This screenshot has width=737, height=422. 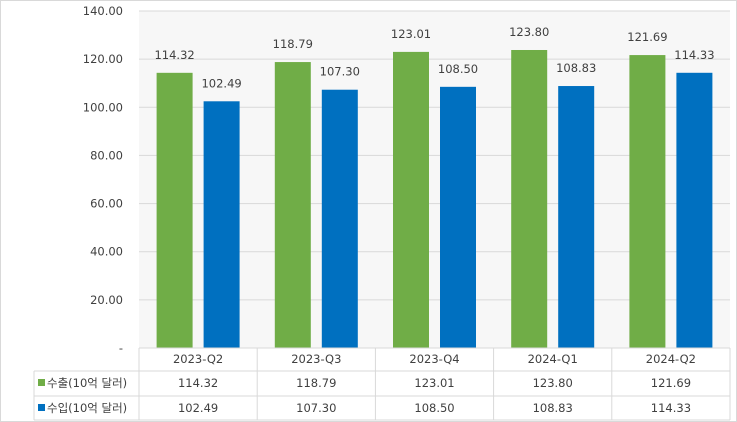 What do you see at coordinates (293, 44) in the screenshot?
I see `data-label: 118.79` at bounding box center [293, 44].